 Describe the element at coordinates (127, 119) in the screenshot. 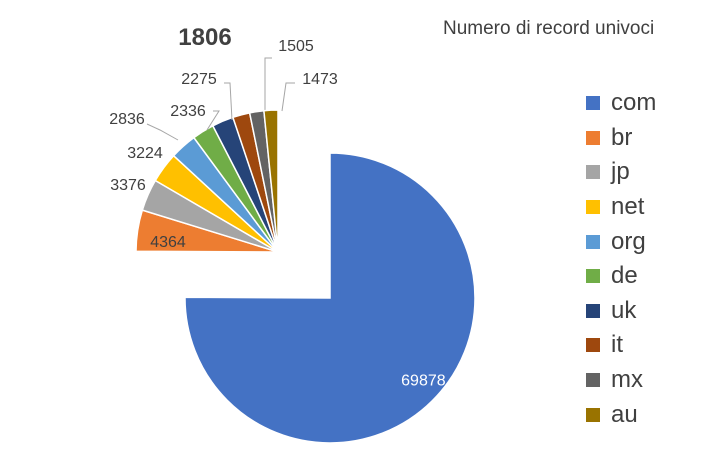

I see `data-label-org: 2836` at that location.